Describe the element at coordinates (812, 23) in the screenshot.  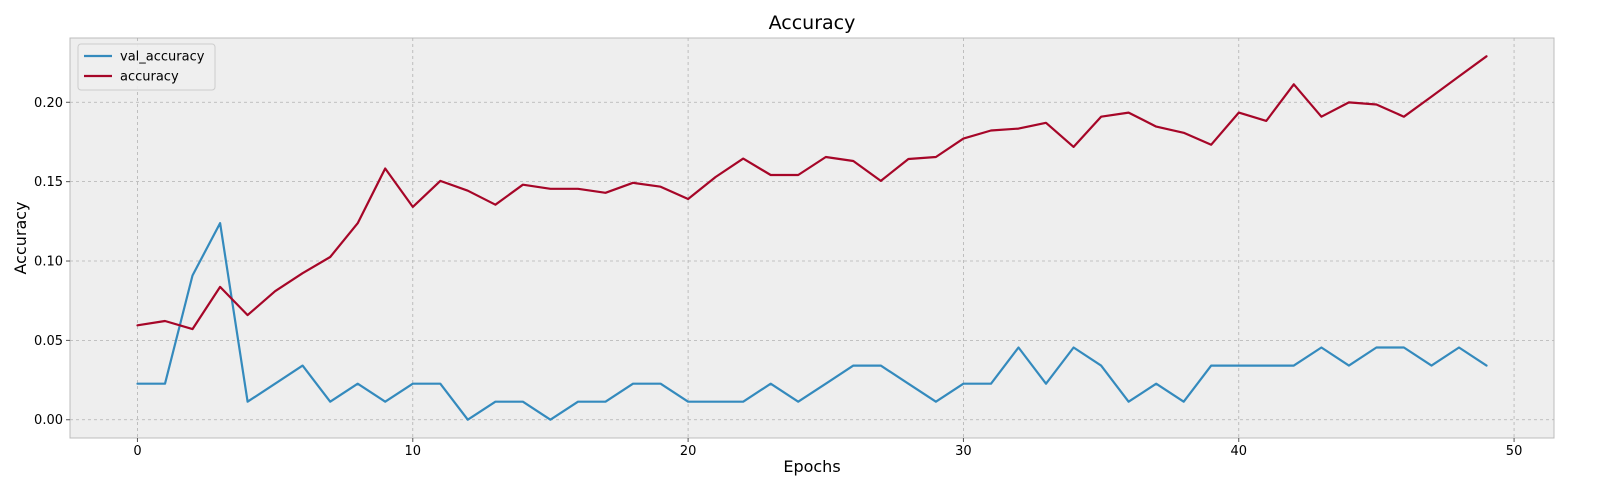
I see `chart-title: Accuracy` at that location.